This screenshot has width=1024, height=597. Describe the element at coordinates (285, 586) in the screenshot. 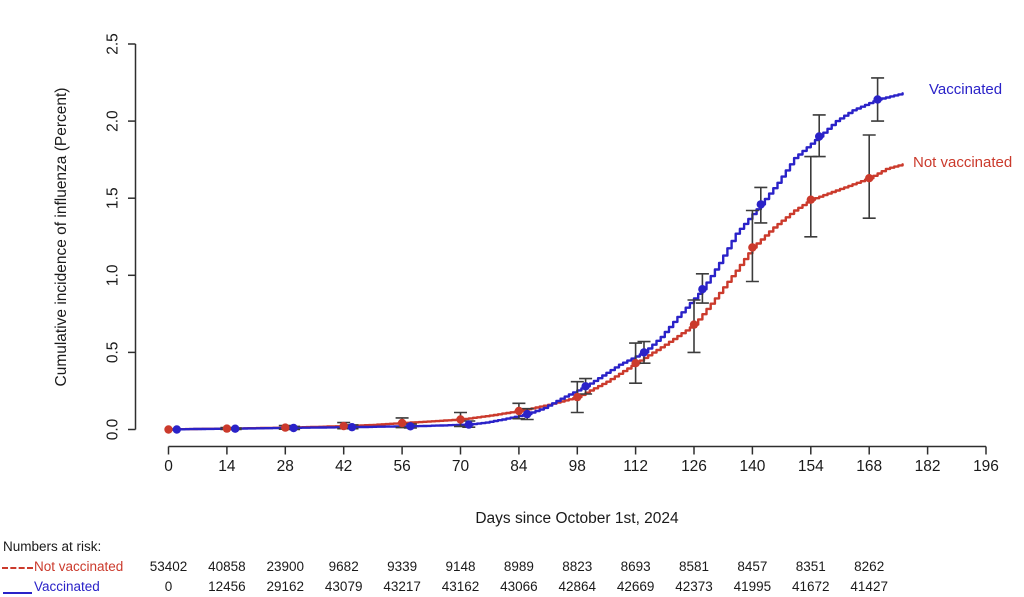

I see `risk-count: 29162` at that location.